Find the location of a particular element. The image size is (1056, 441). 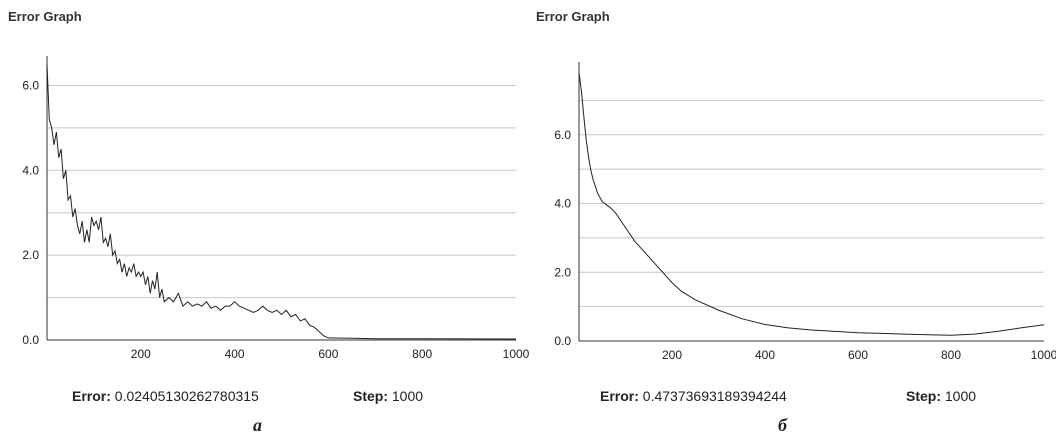

error-readout: Error: 0.47373693189394244 is located at coordinates (693, 396).